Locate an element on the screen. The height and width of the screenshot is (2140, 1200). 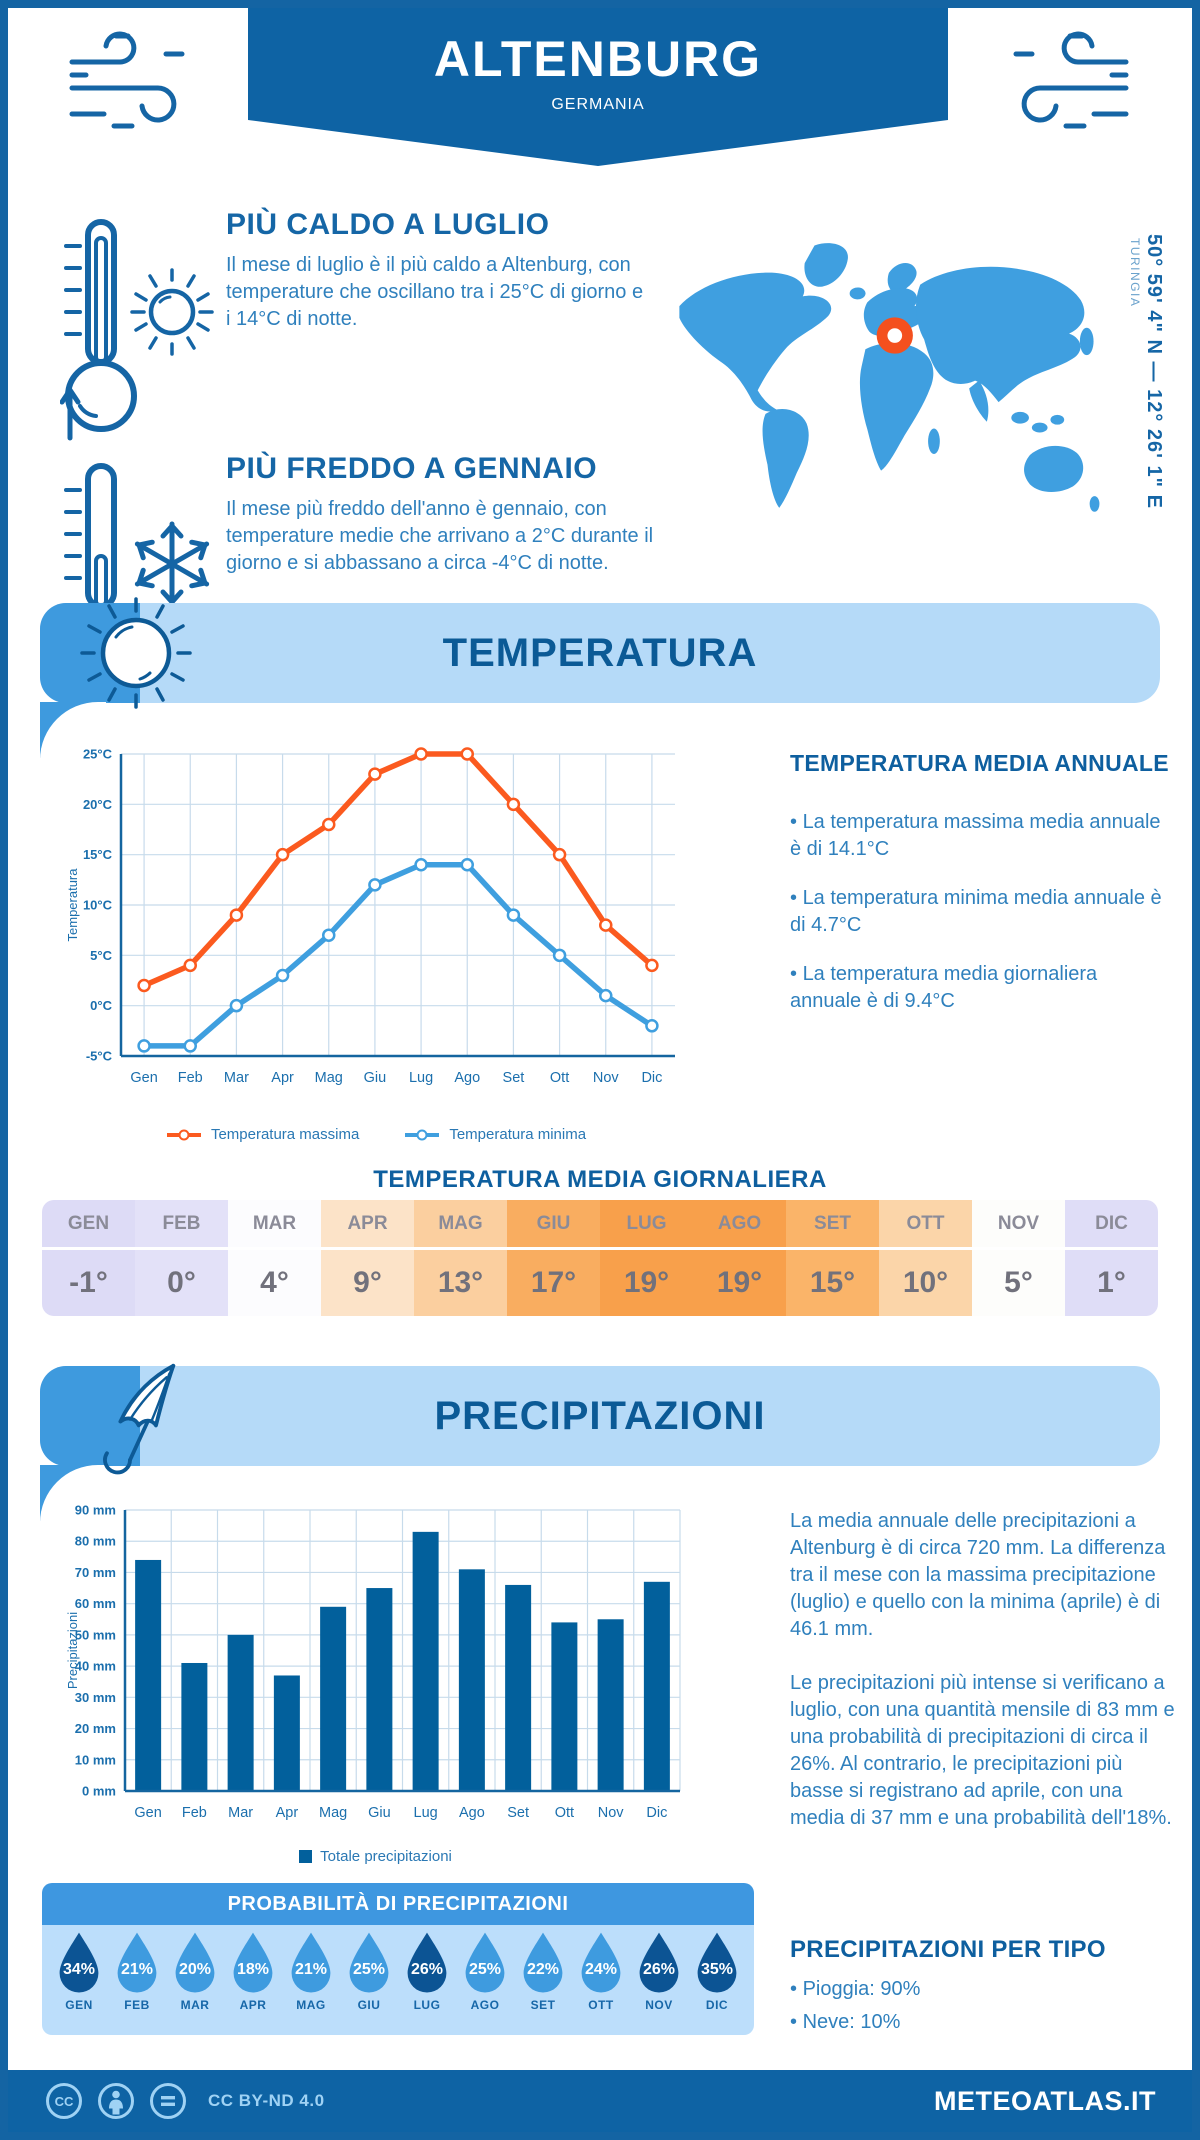
coordinates: 50° 59' 4" N — 12° 26' 1" E TURINGIA is located at coordinates (1146, 394).